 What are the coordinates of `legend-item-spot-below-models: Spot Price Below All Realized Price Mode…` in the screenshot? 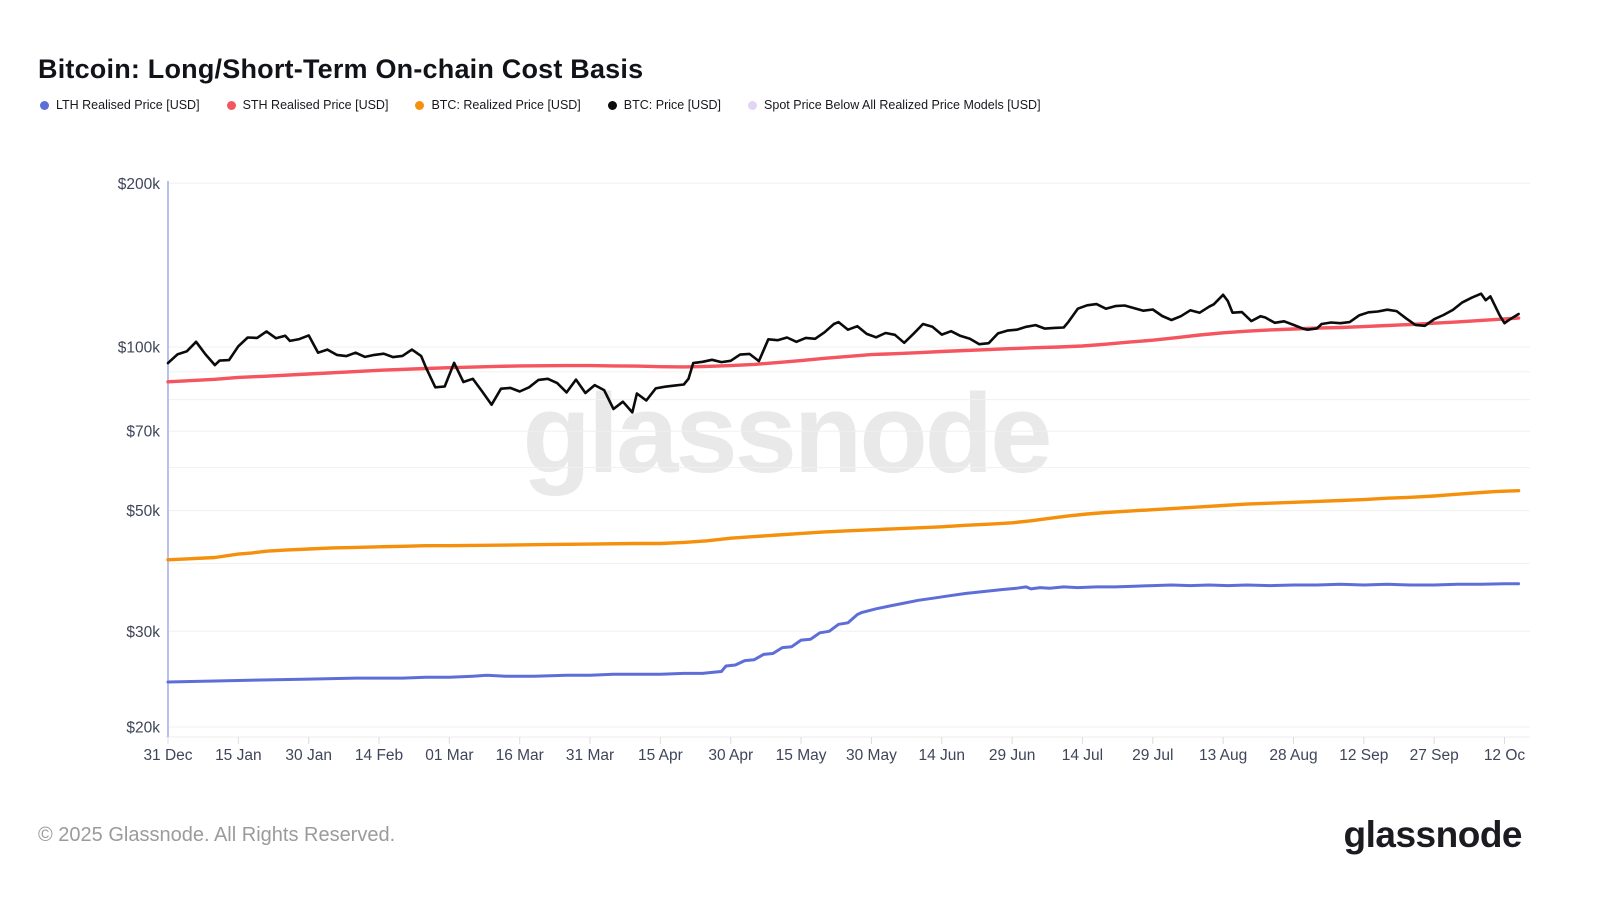 It's located at (894, 105).